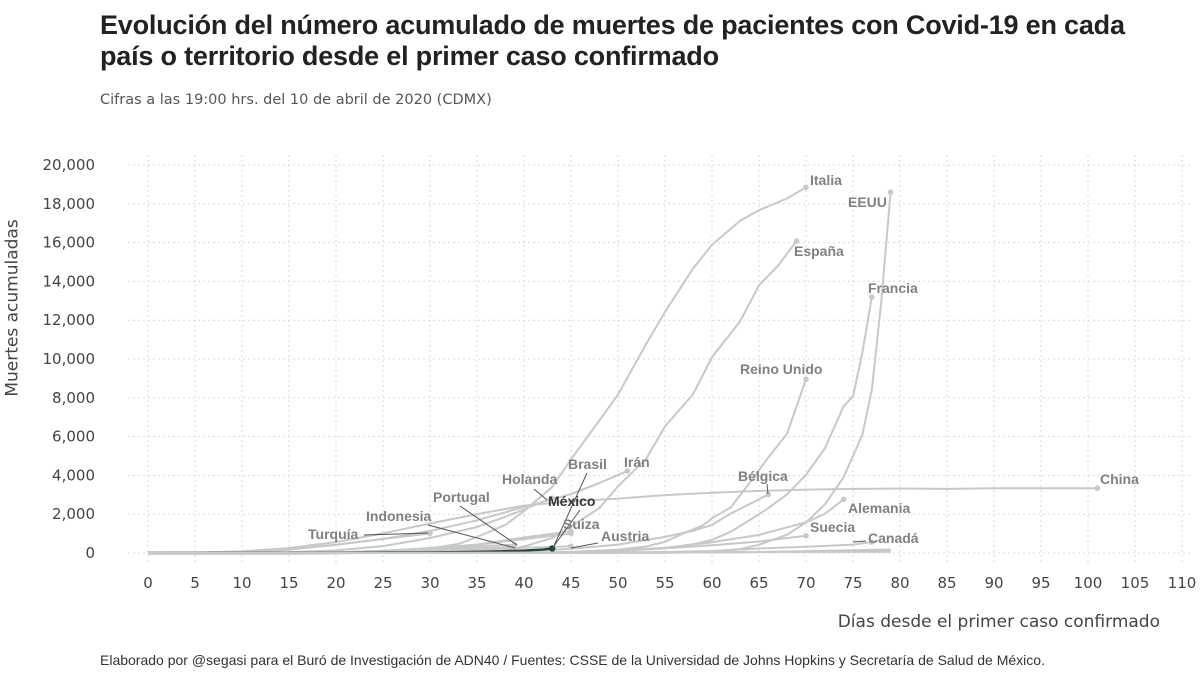  What do you see at coordinates (148, 583) in the screenshot?
I see `x-tick-label: 0` at bounding box center [148, 583].